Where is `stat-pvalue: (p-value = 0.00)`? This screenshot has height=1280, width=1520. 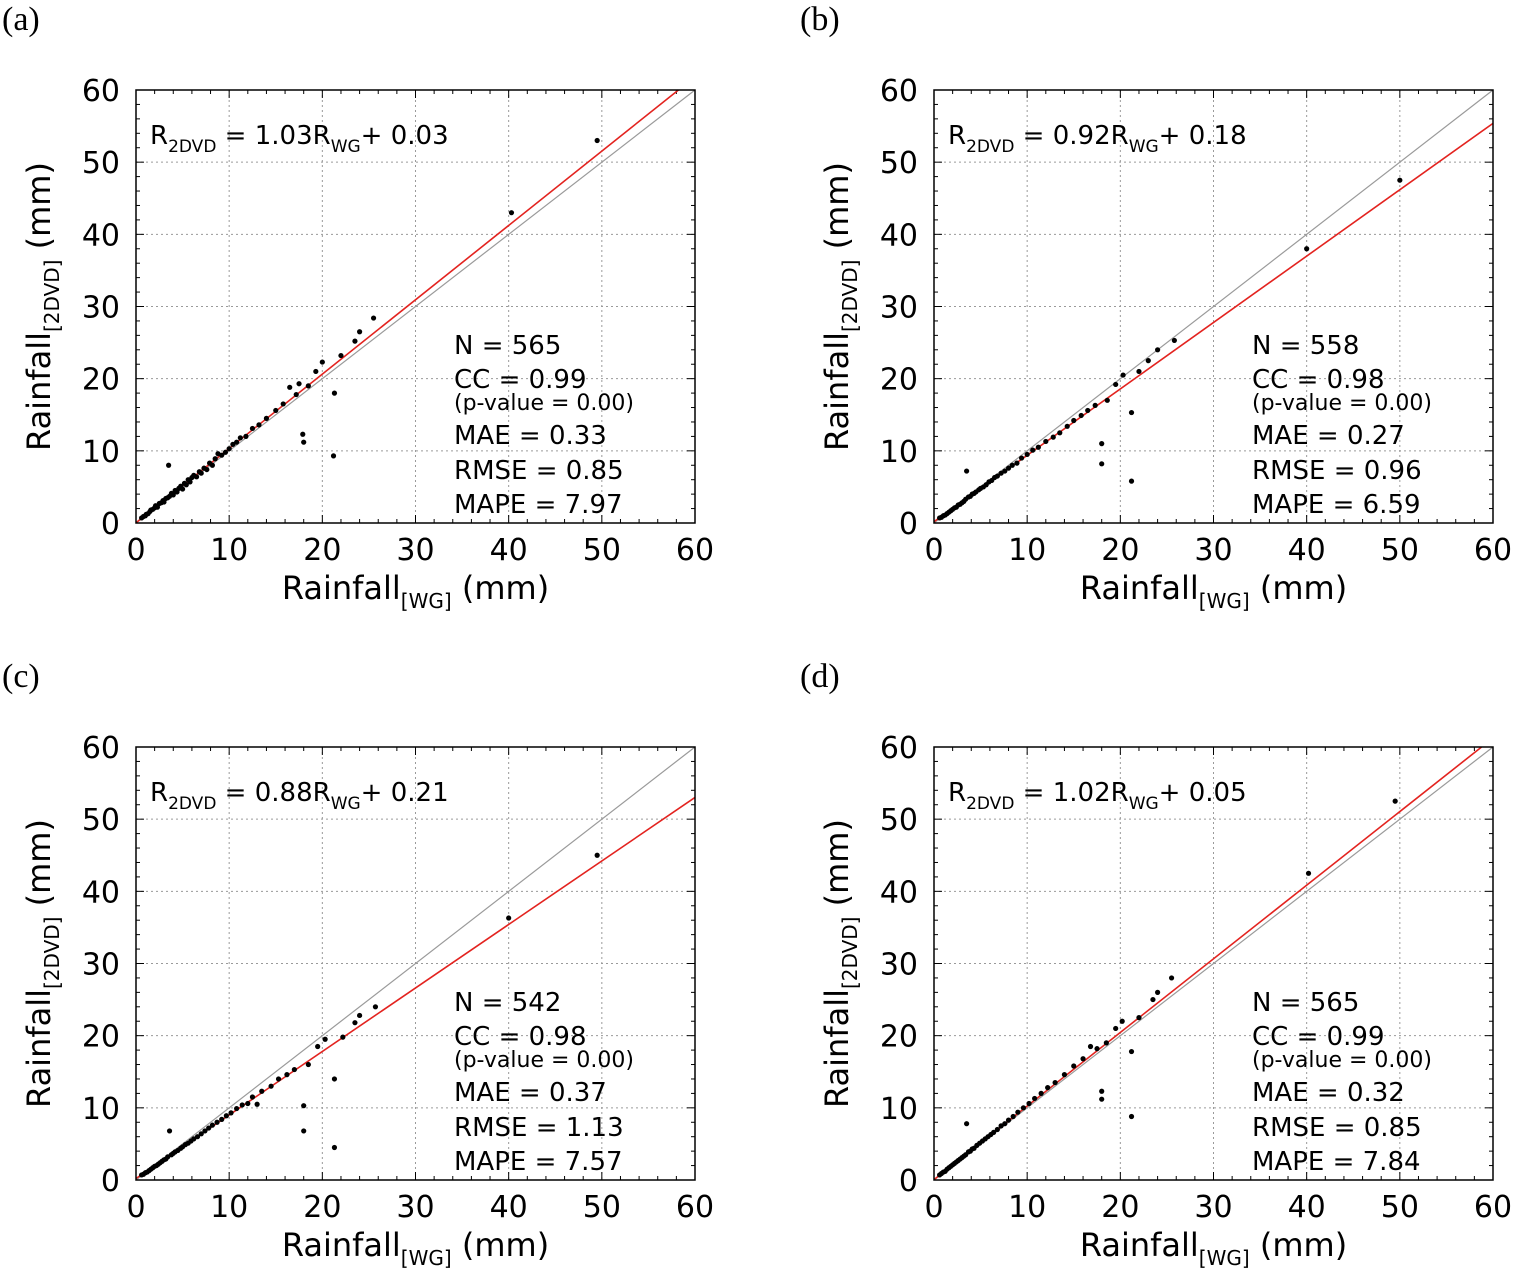 stat-pvalue: (p-value = 0.00) is located at coordinates (1342, 403).